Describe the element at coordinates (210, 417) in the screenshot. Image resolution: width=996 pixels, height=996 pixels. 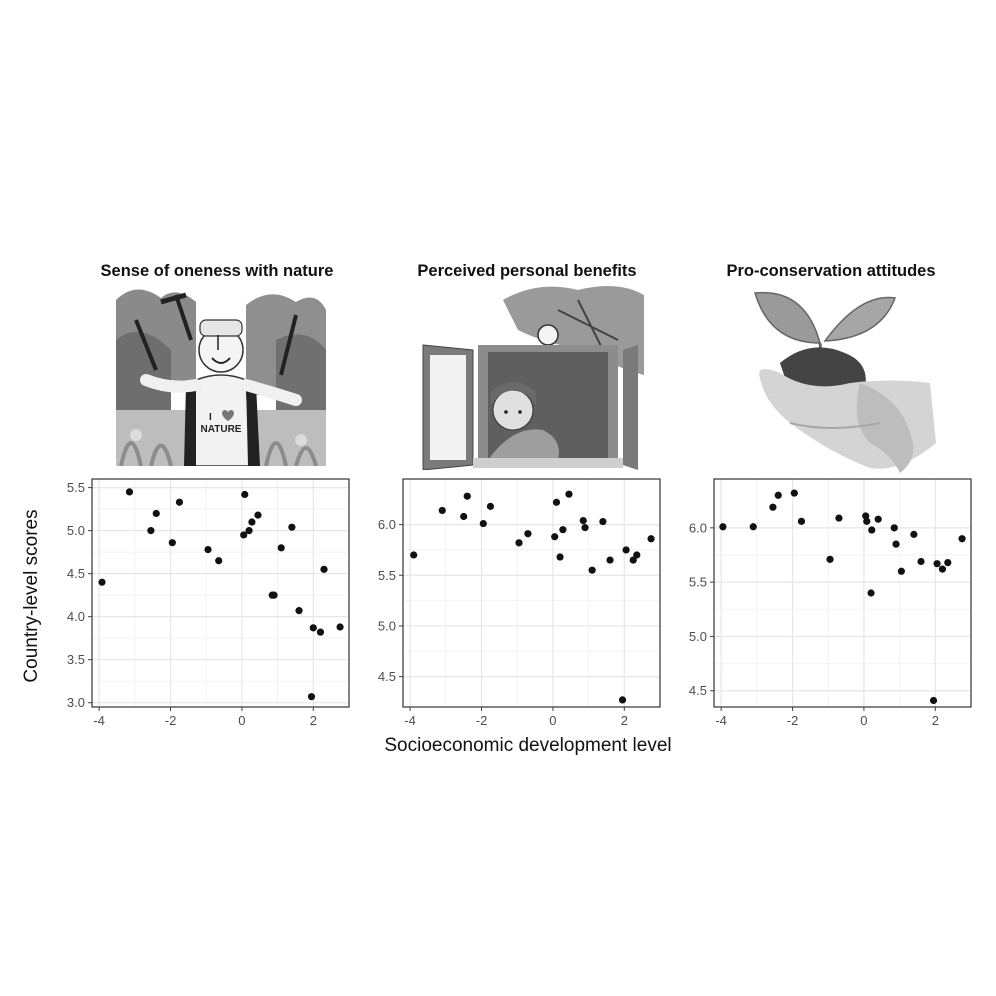
I see `shirt-text-i: I` at that location.